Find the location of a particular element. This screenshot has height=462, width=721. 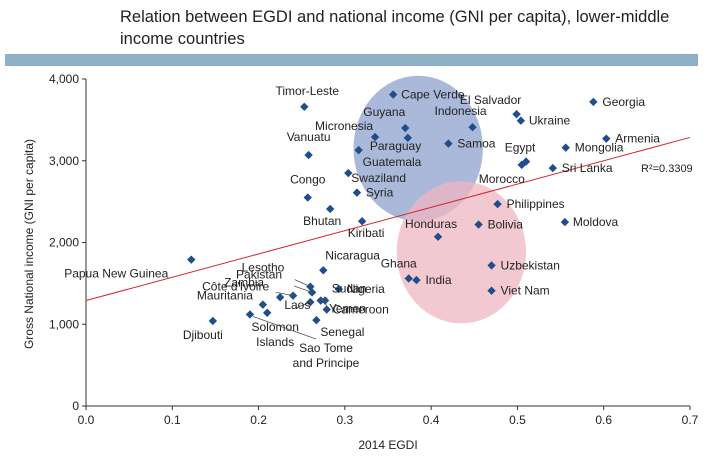

x-tick-label: 0.4 is located at coordinates (431, 420).